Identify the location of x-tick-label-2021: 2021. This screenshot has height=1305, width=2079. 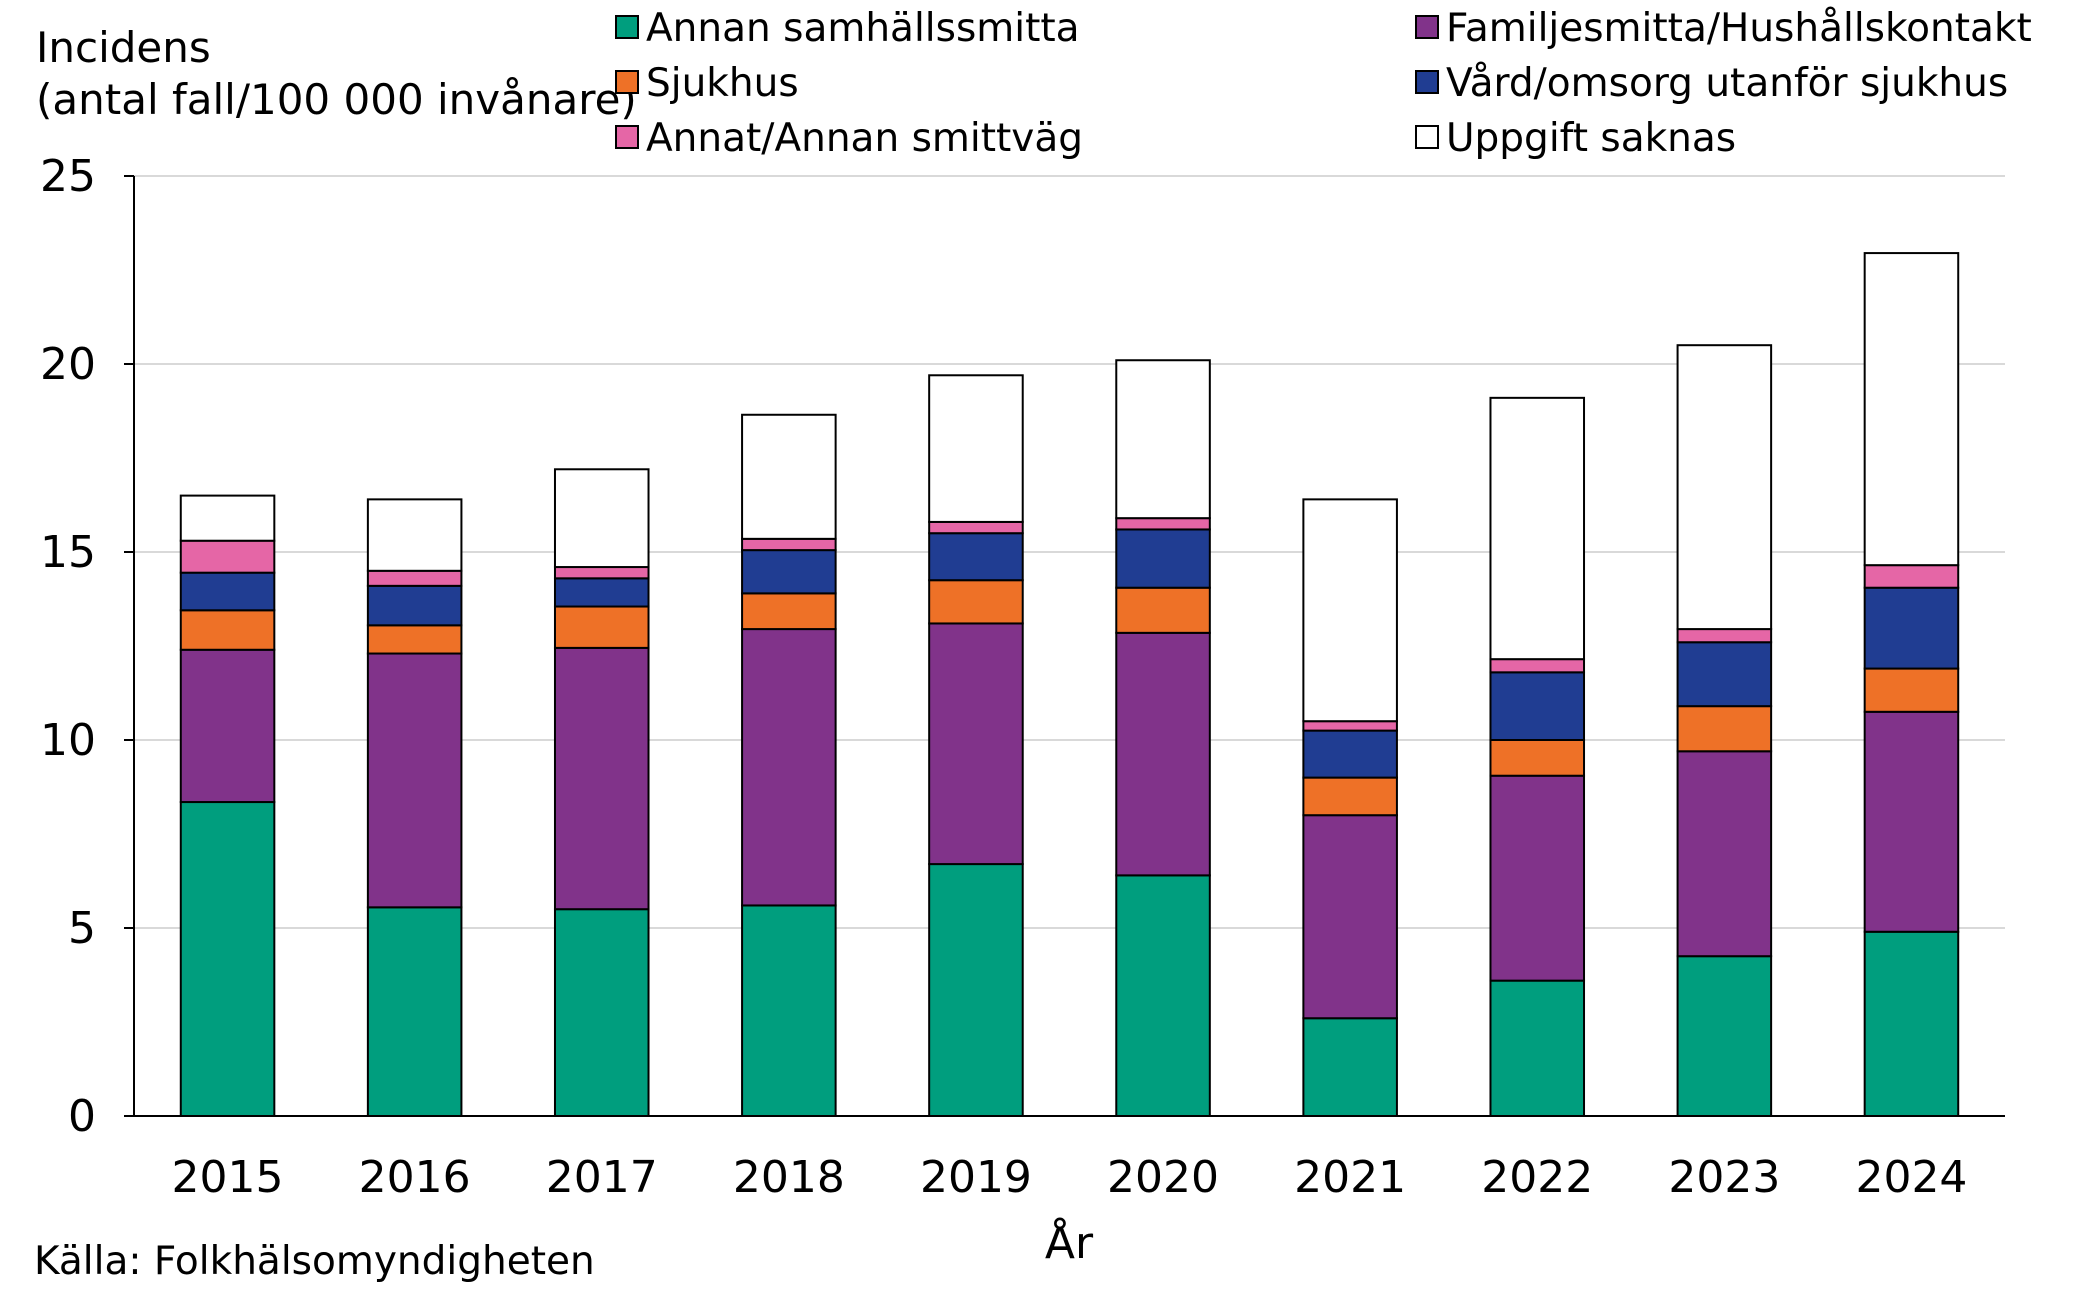
(1350, 1177).